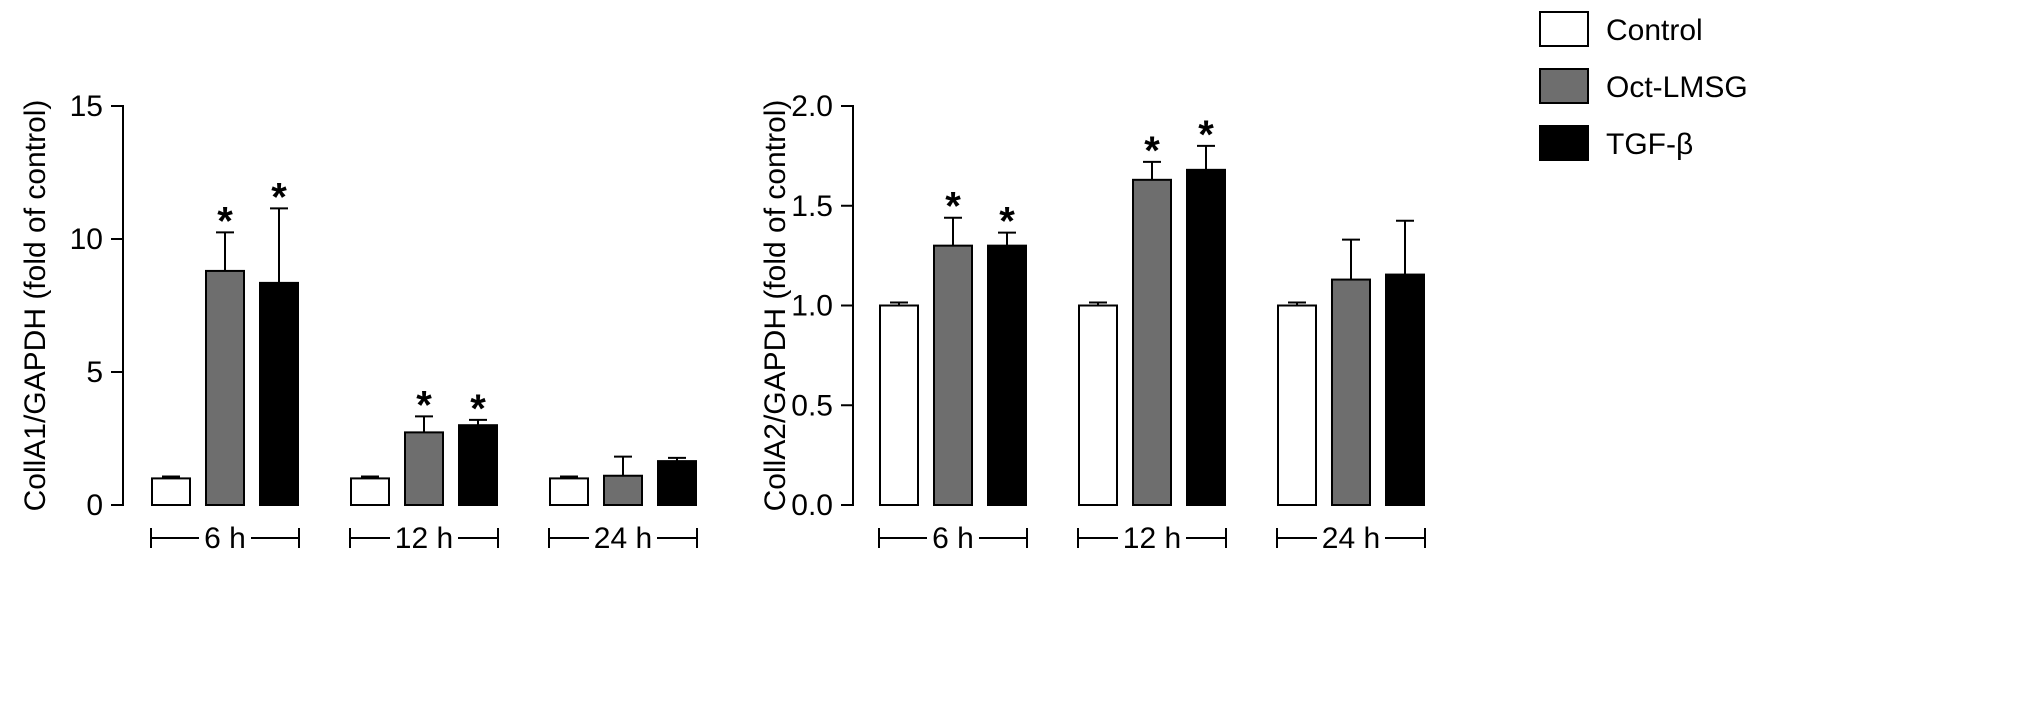  What do you see at coordinates (812, 306) in the screenshot?
I see `y-tick-label: 1.0` at bounding box center [812, 306].